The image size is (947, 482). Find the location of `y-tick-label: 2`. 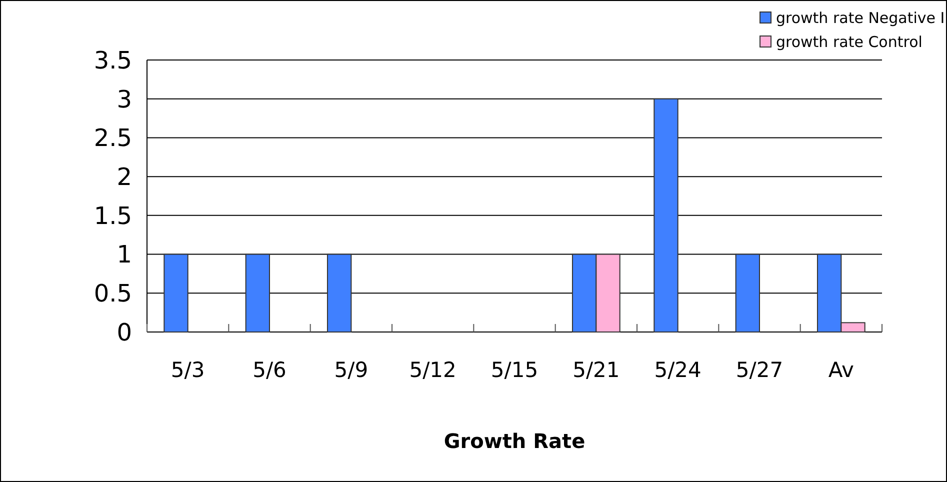

y-tick-label: 2 is located at coordinates (124, 176).